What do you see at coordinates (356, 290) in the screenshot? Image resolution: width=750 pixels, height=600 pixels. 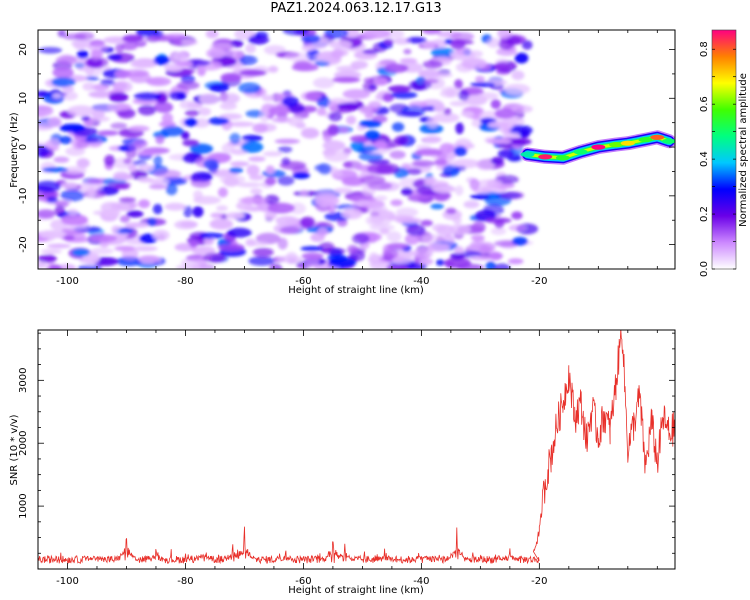 I see `spectrogram-x-axis-label: Height of straight line (km)` at bounding box center [356, 290].